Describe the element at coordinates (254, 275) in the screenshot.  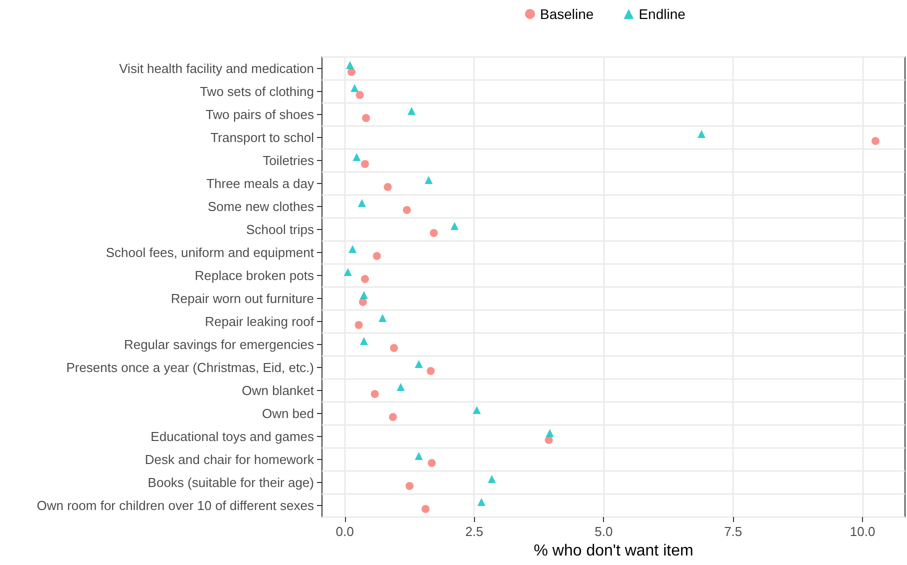
I see `y-tick-label: Replace broken pots` at that location.